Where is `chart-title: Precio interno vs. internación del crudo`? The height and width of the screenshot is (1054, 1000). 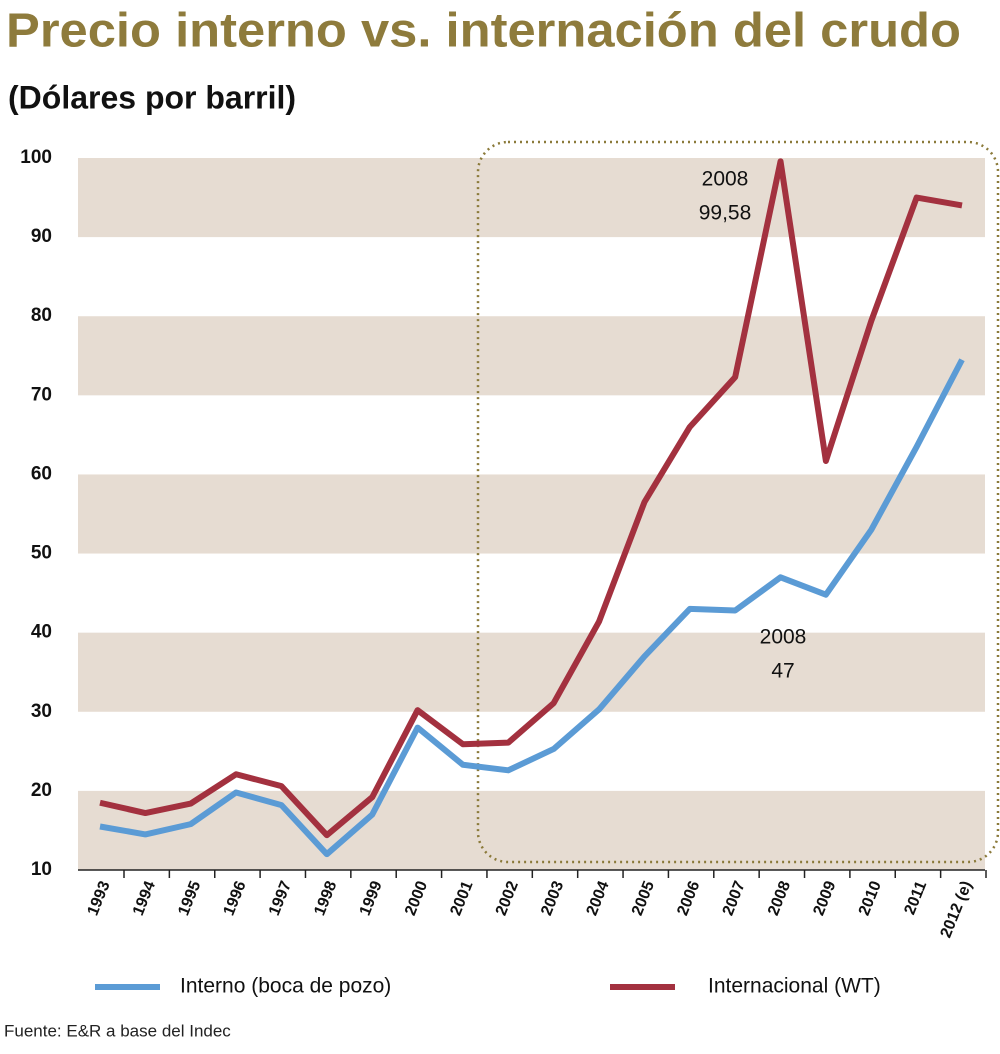
chart-title: Precio interno vs. internación del crudo is located at coordinates (483, 31).